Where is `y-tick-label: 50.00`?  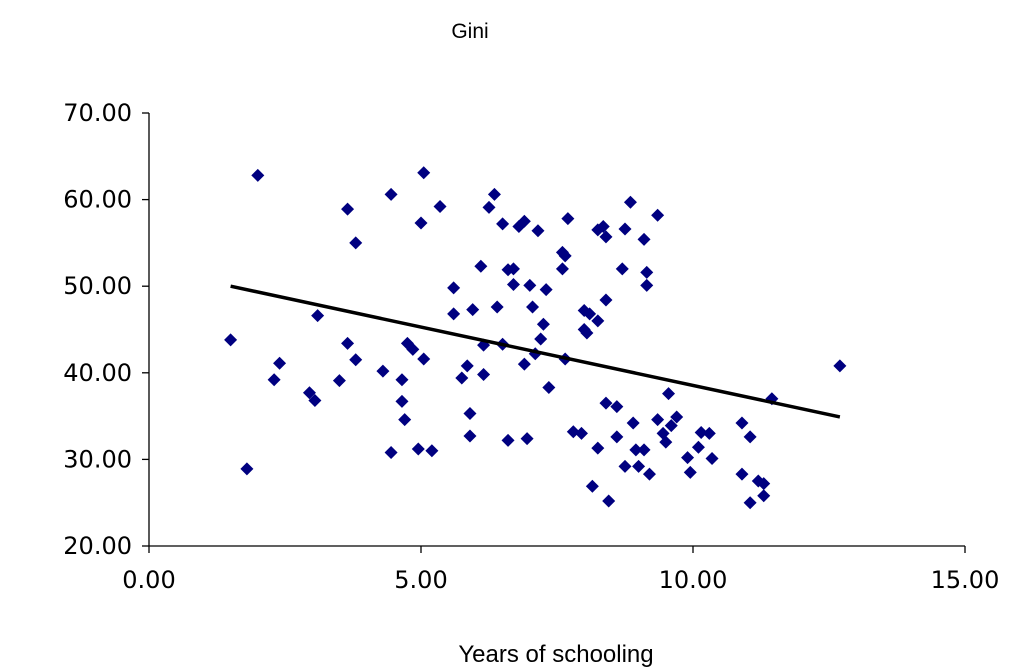
y-tick-label: 50.00 is located at coordinates (97, 286).